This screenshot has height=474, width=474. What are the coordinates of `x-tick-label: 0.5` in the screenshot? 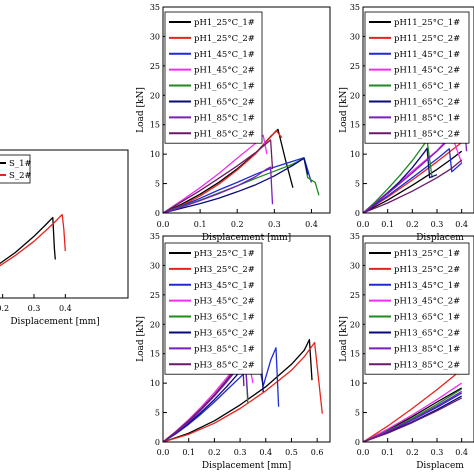 It's located at (291, 452).